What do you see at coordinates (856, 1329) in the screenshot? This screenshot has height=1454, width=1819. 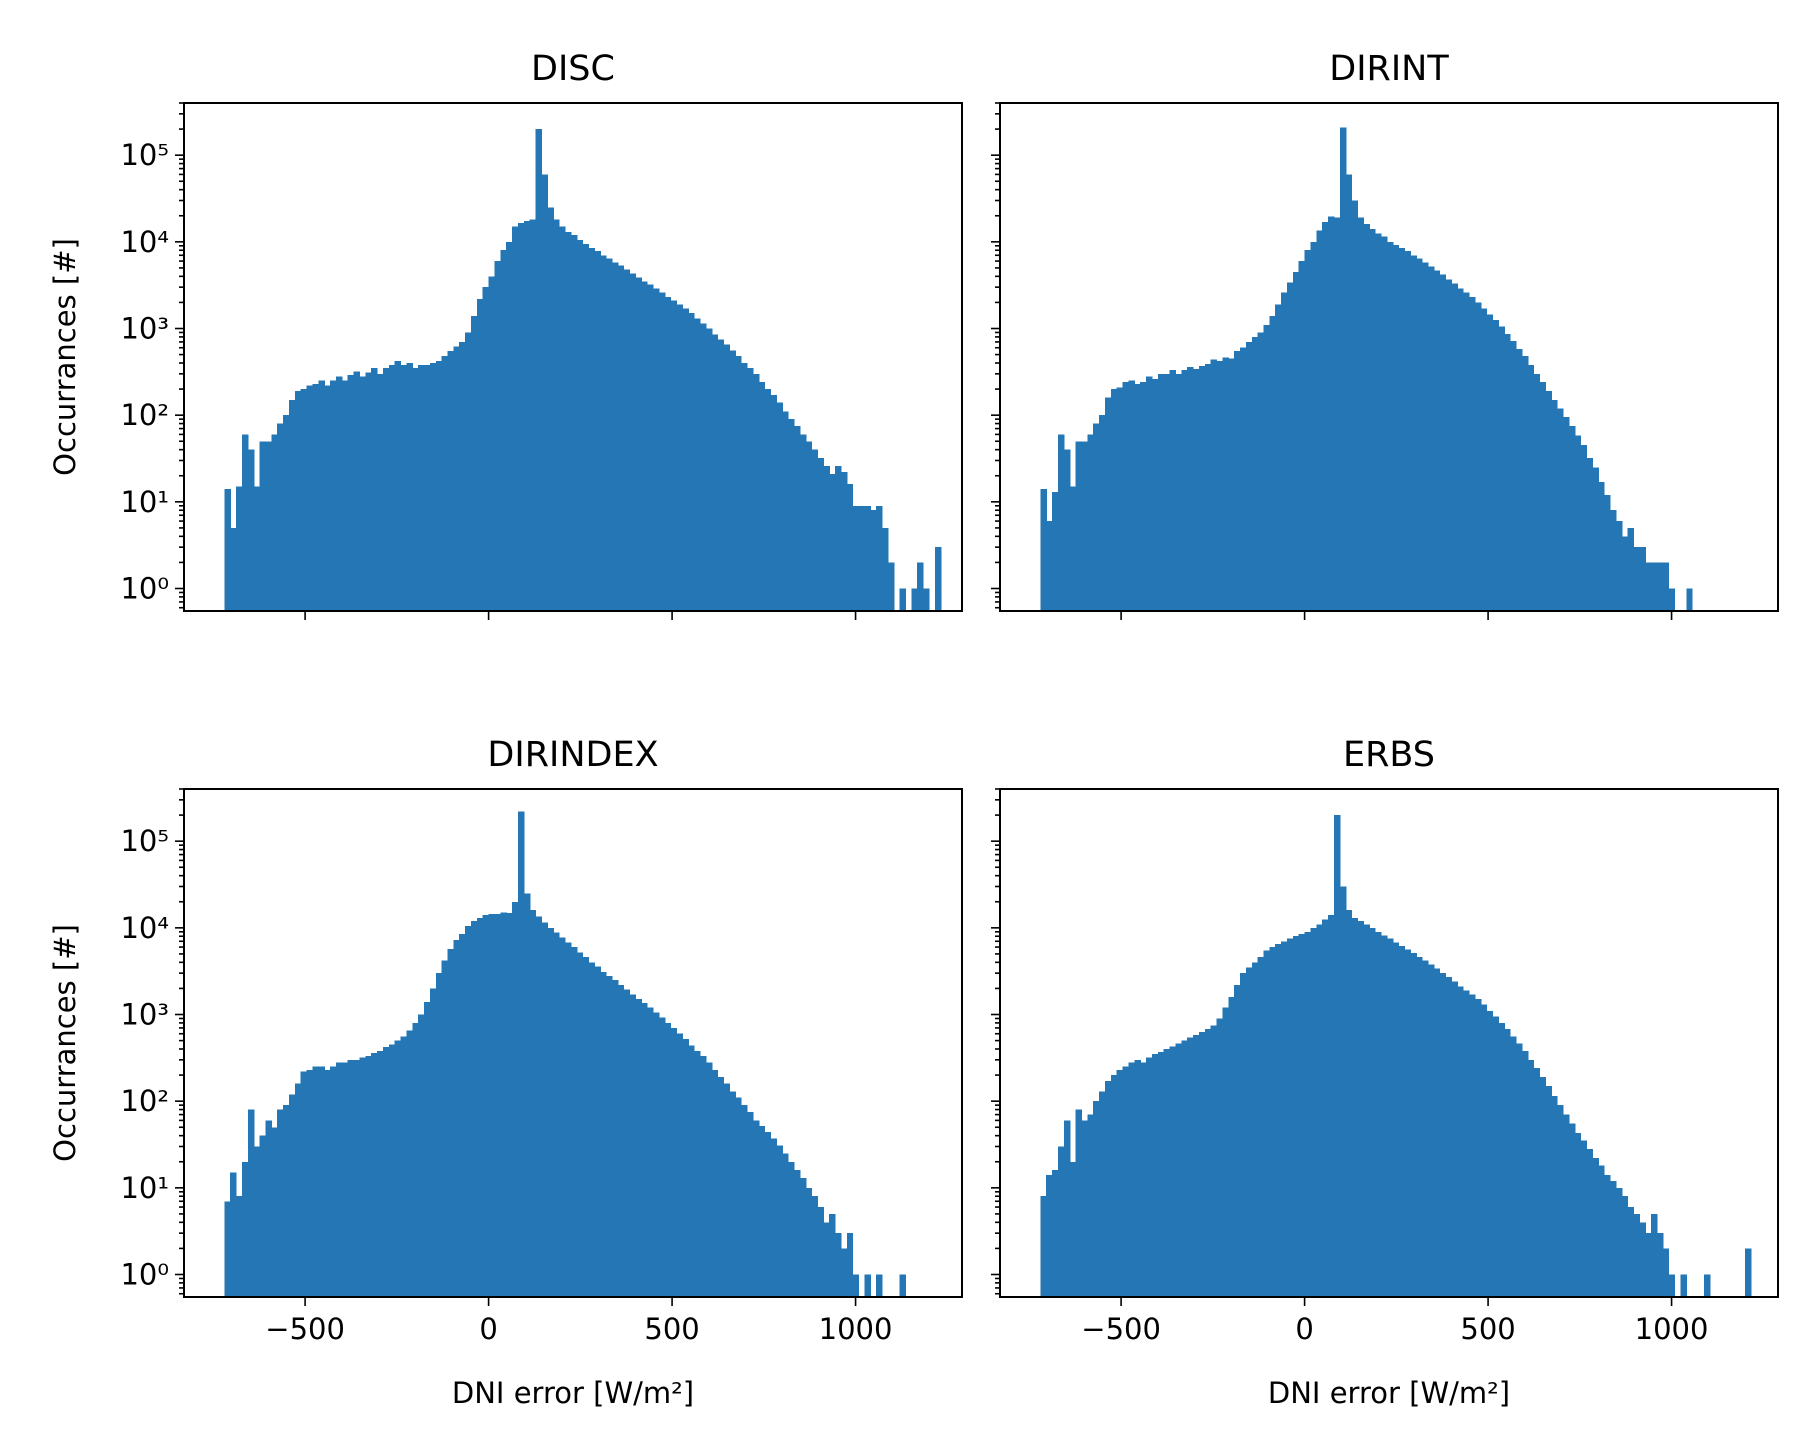 I see `x-tick-label: 1000` at bounding box center [856, 1329].